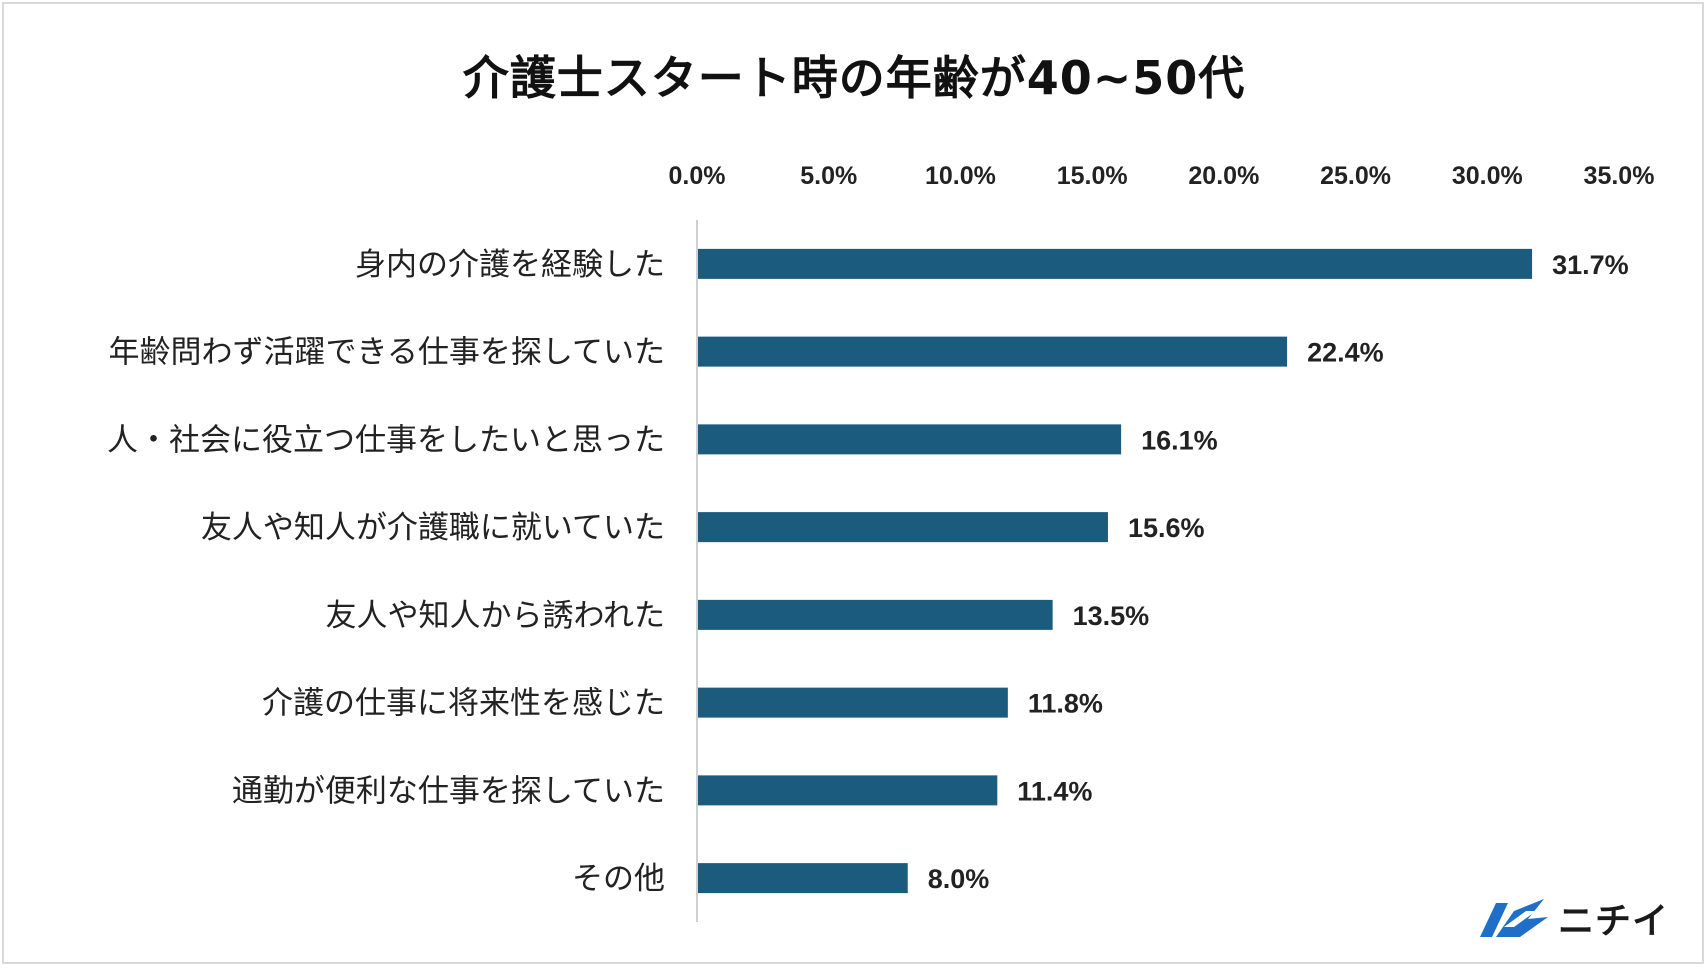 The height and width of the screenshot is (968, 1708). Describe the element at coordinates (463, 704) in the screenshot. I see `category-label: 介護の仕事に将来性を感じた` at that location.